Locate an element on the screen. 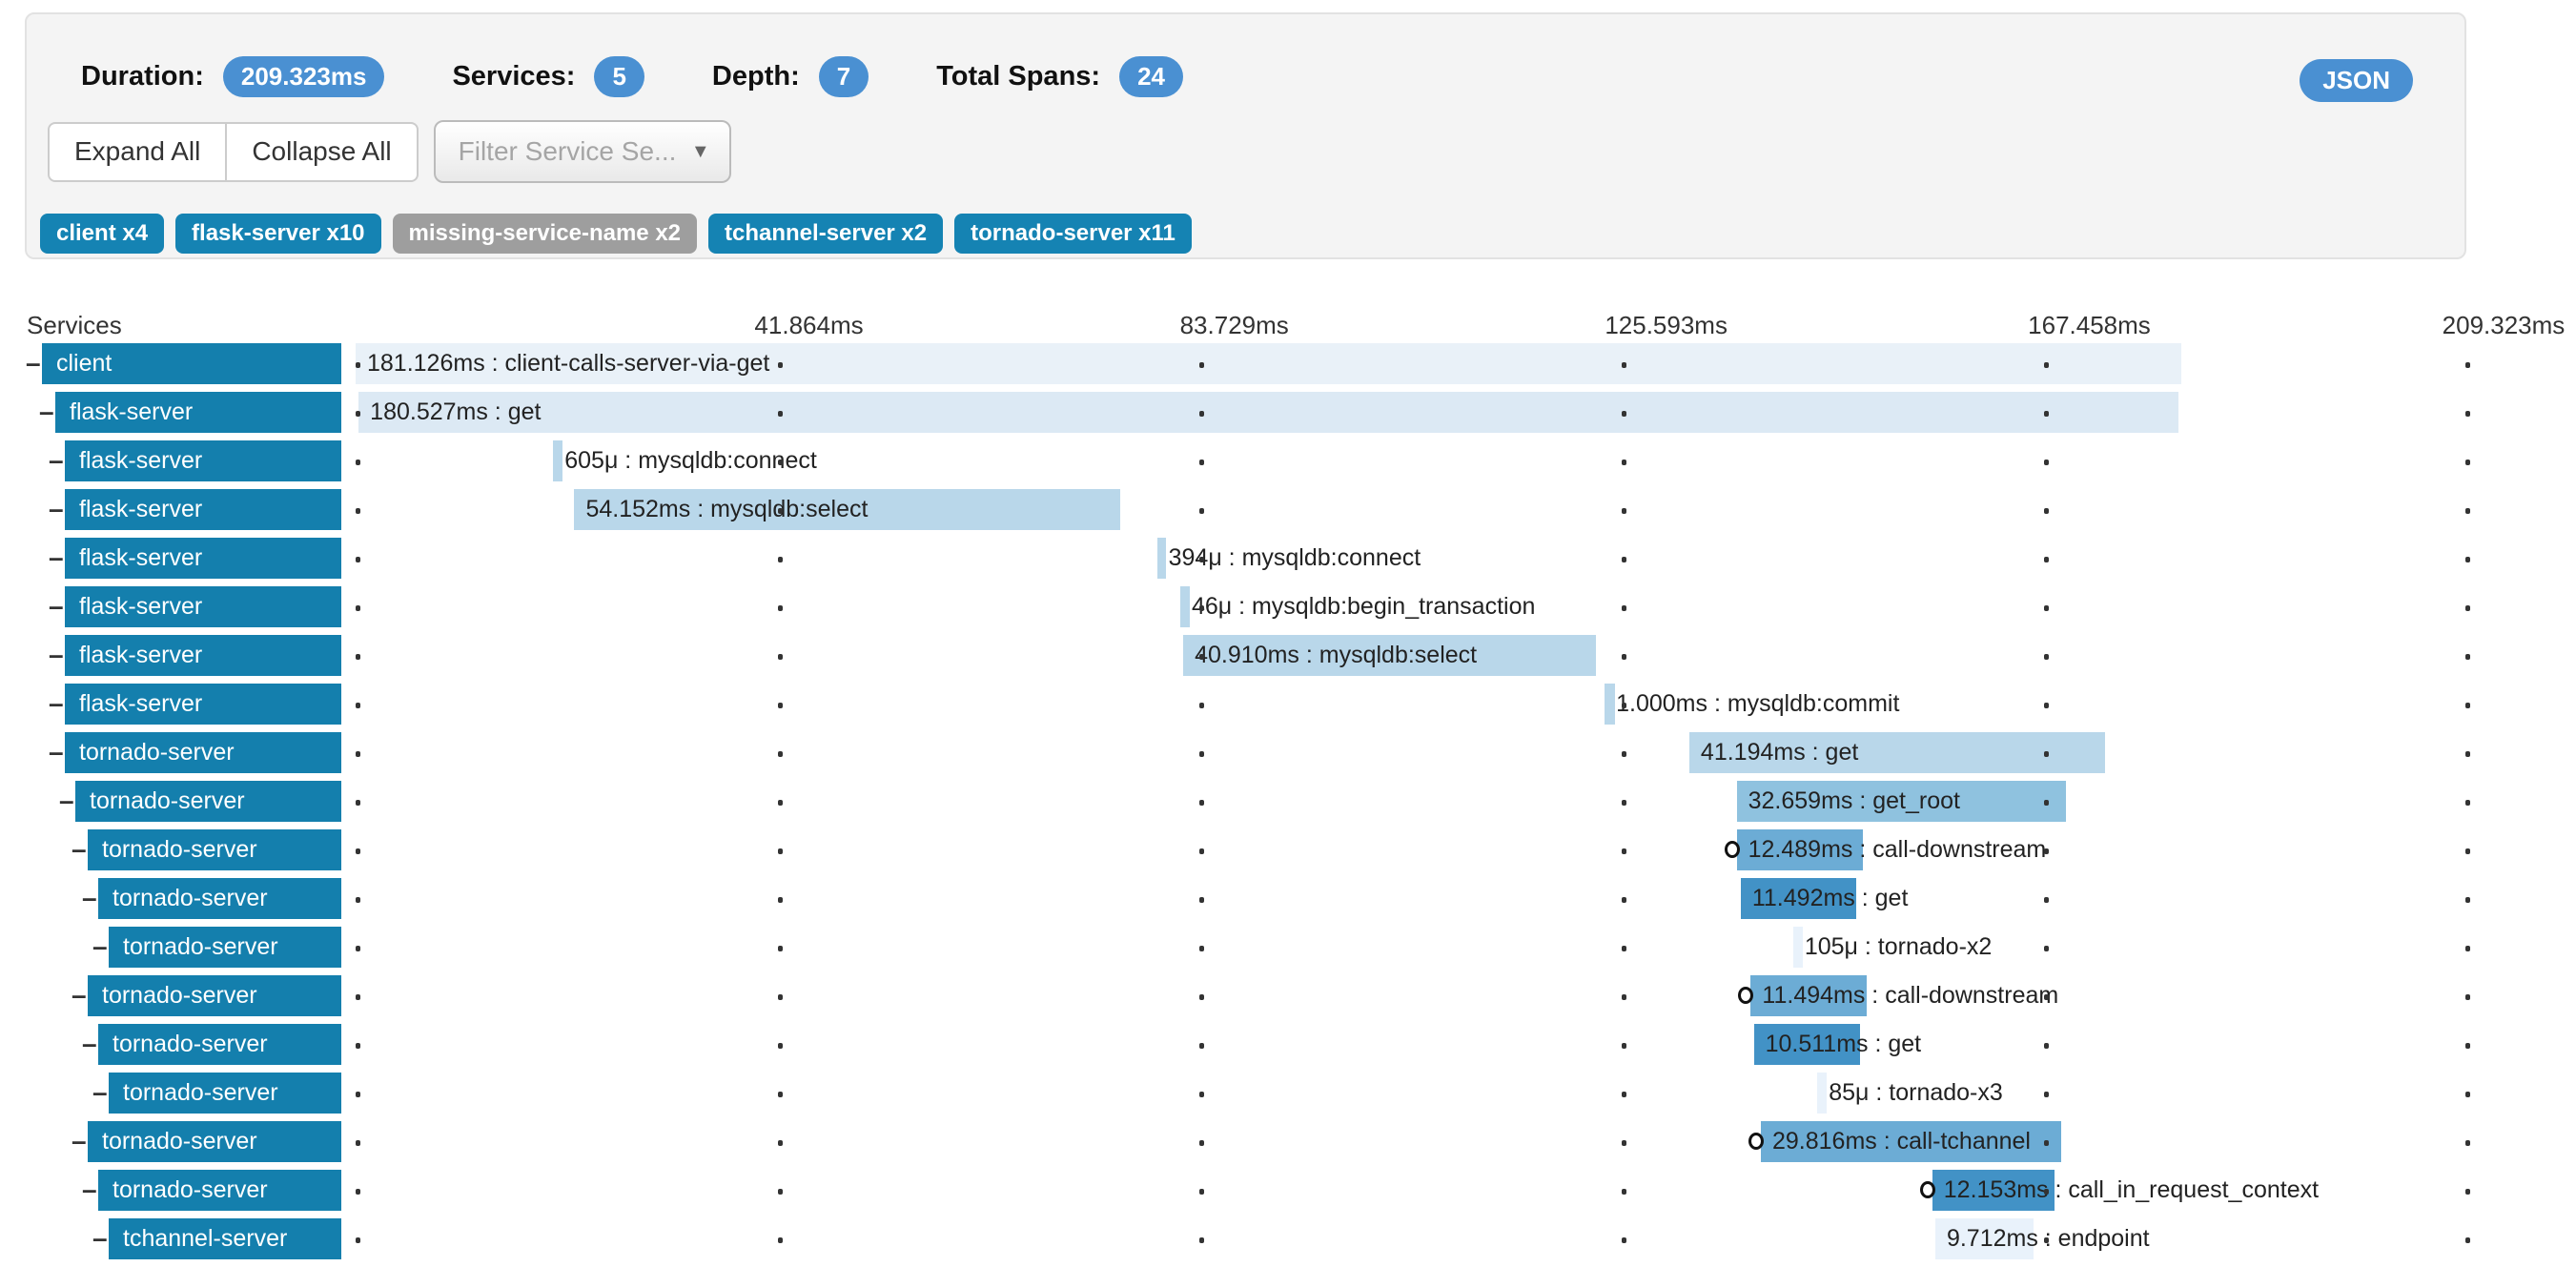 The height and width of the screenshot is (1267, 2576). collapse-all-button: Collapse All is located at coordinates (323, 152).